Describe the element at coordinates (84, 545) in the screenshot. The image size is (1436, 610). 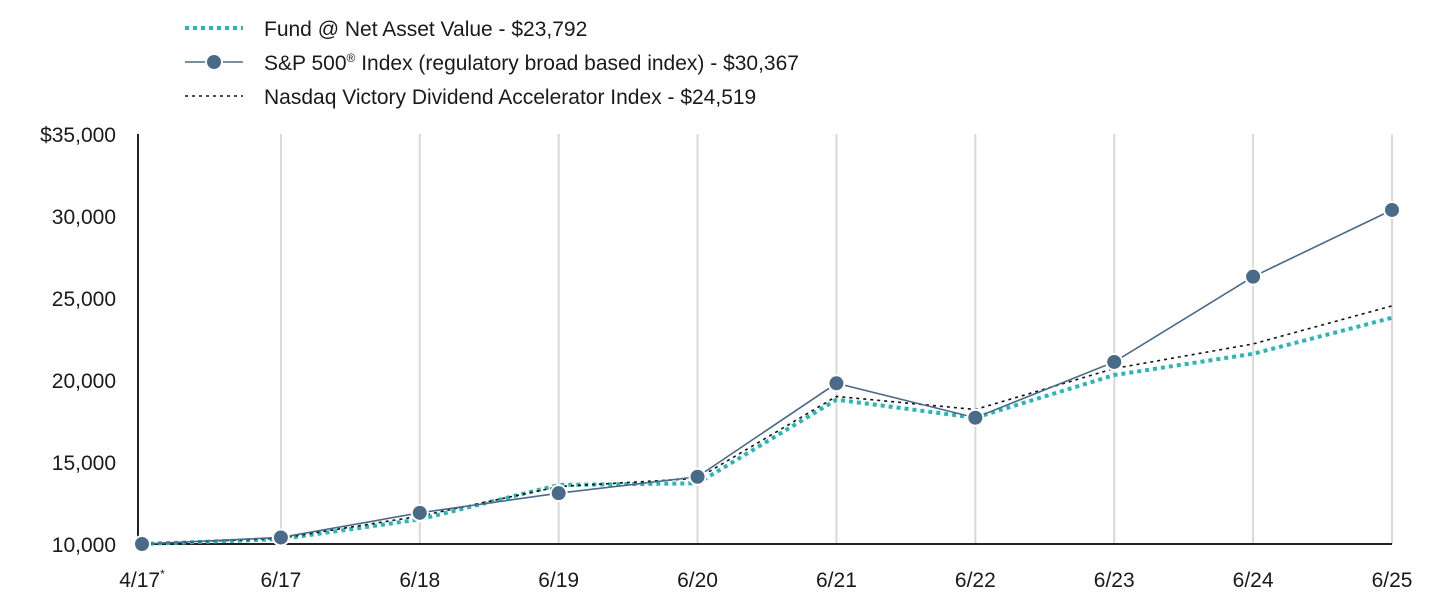
I see `y-tick-label: 10,000` at that location.